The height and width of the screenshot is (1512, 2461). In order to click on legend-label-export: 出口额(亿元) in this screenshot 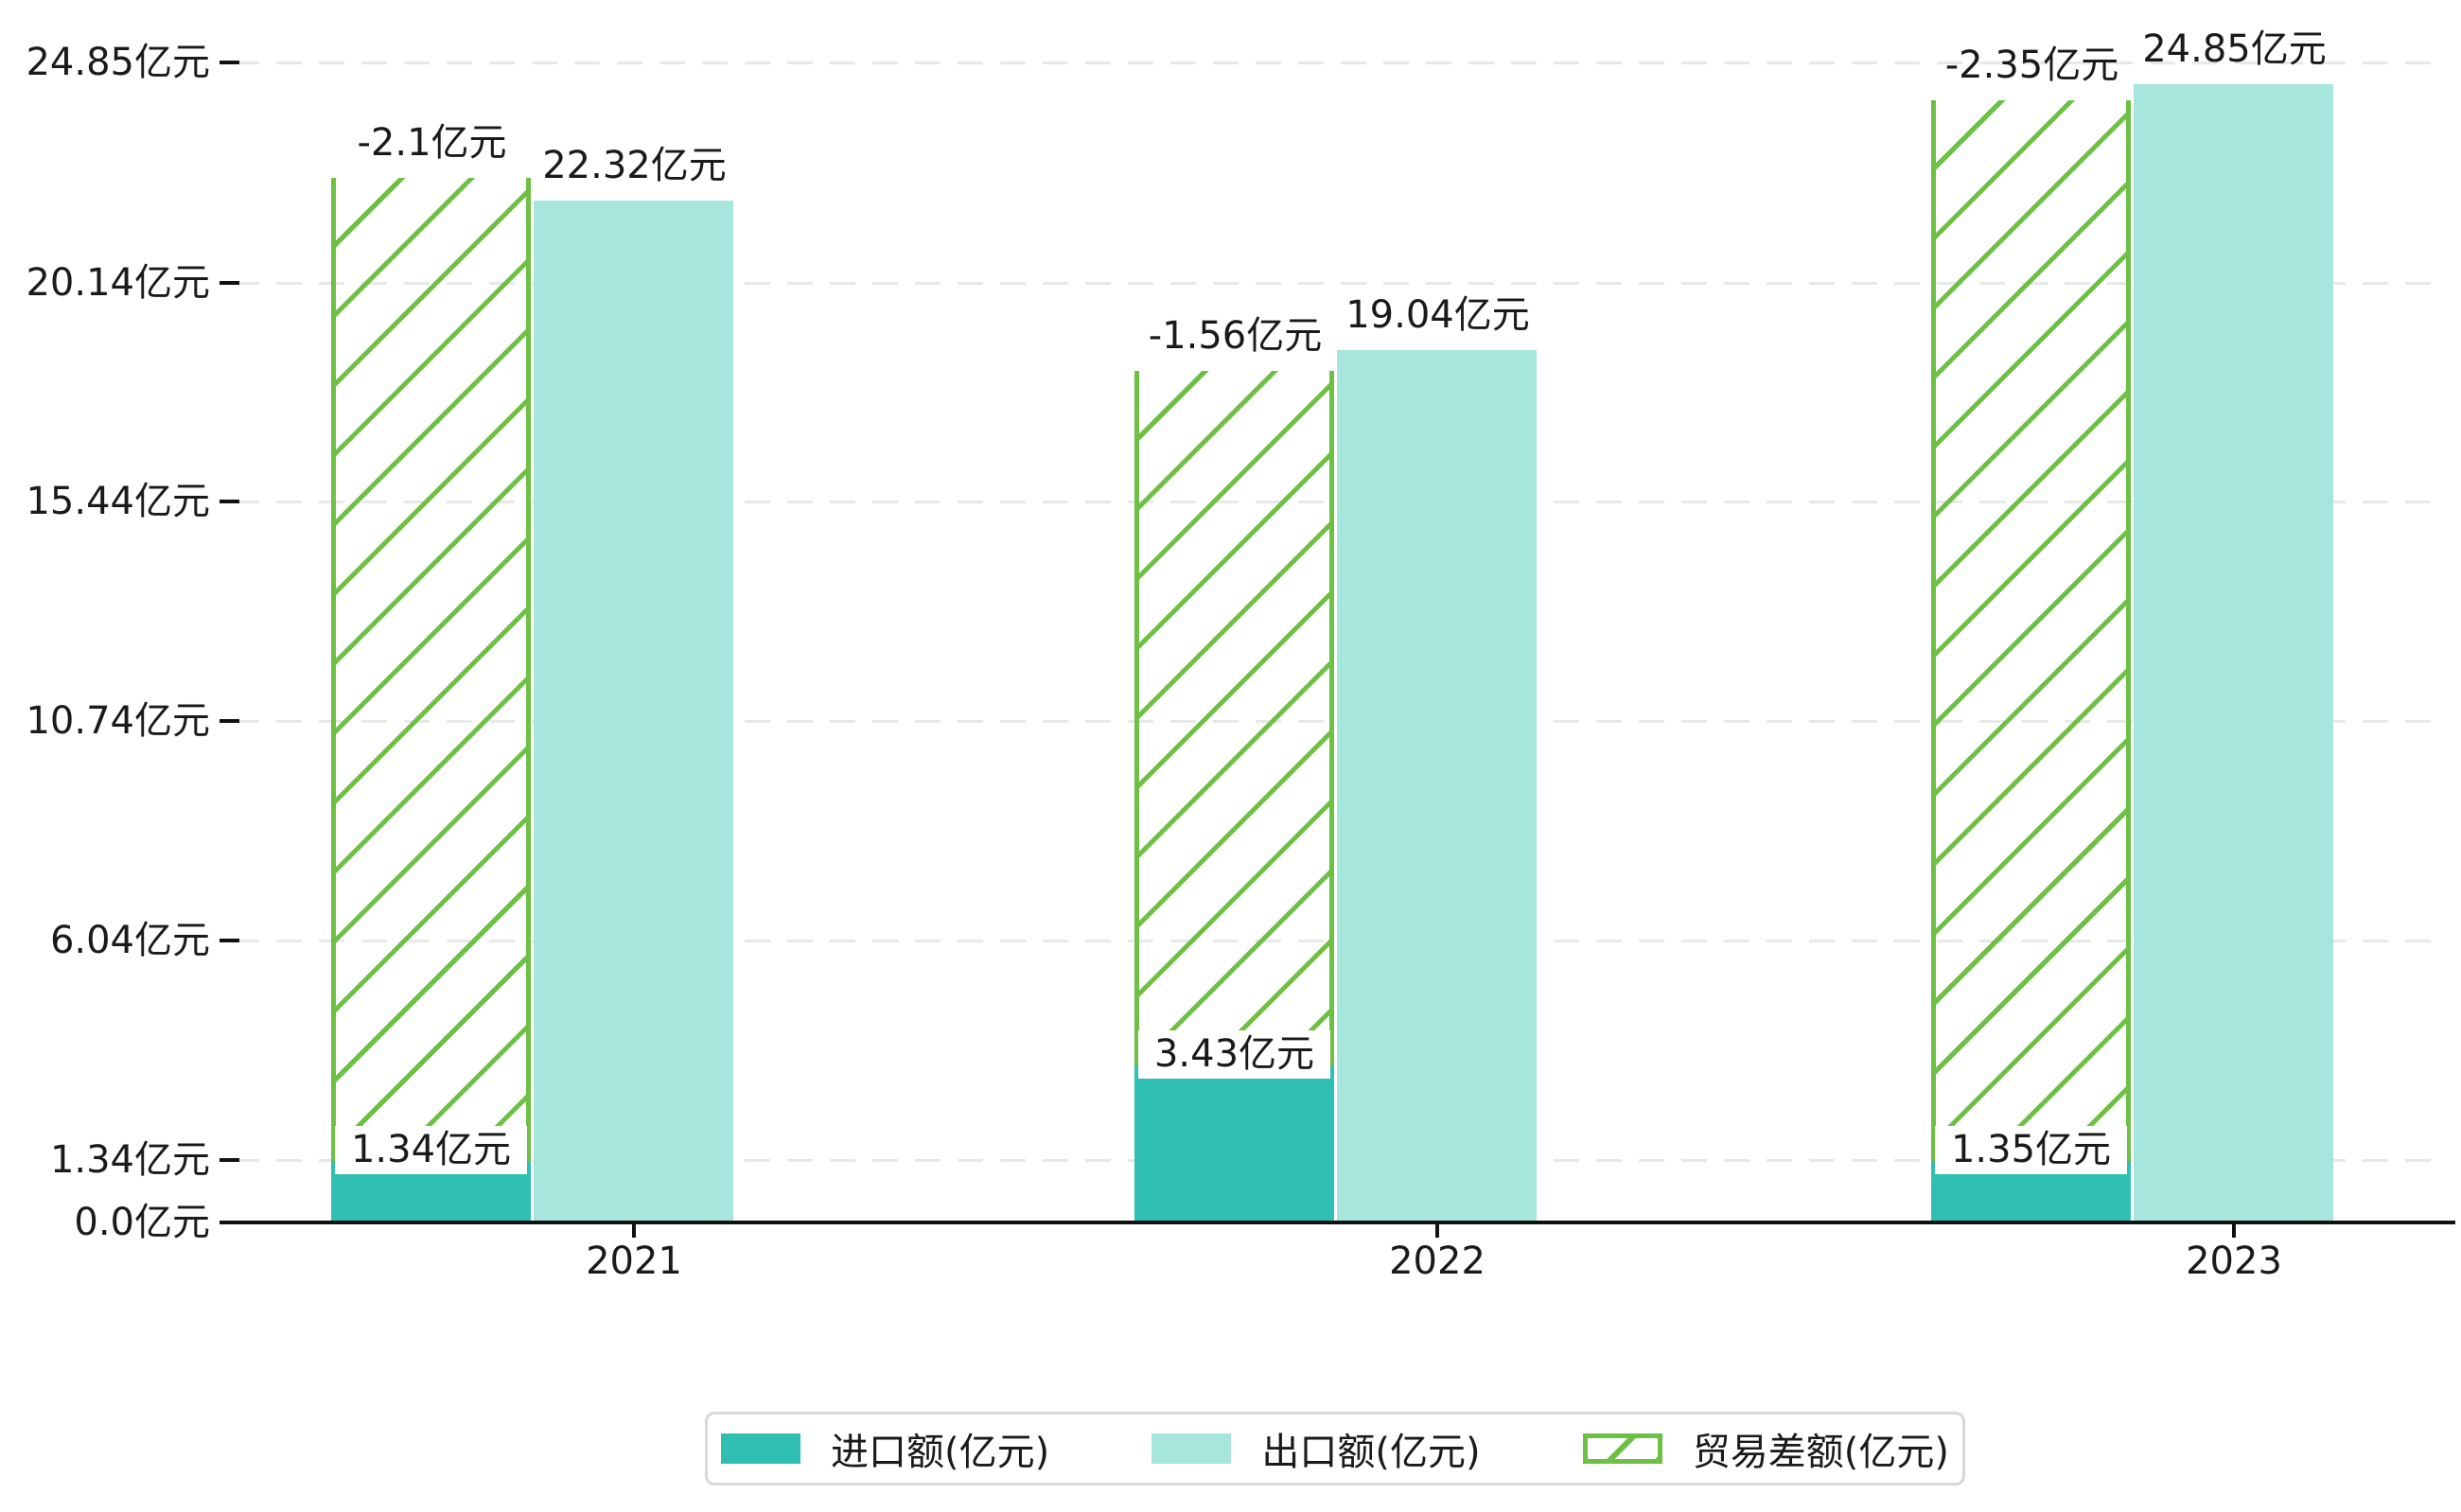, I will do `click(1371, 1452)`.